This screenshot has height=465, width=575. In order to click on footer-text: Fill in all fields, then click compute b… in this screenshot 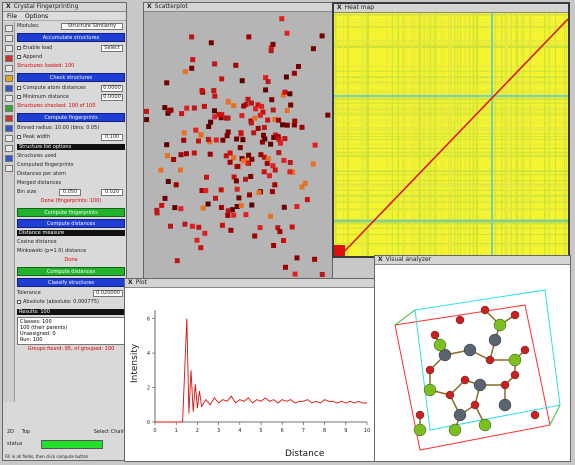, I will do `click(47, 456)`.